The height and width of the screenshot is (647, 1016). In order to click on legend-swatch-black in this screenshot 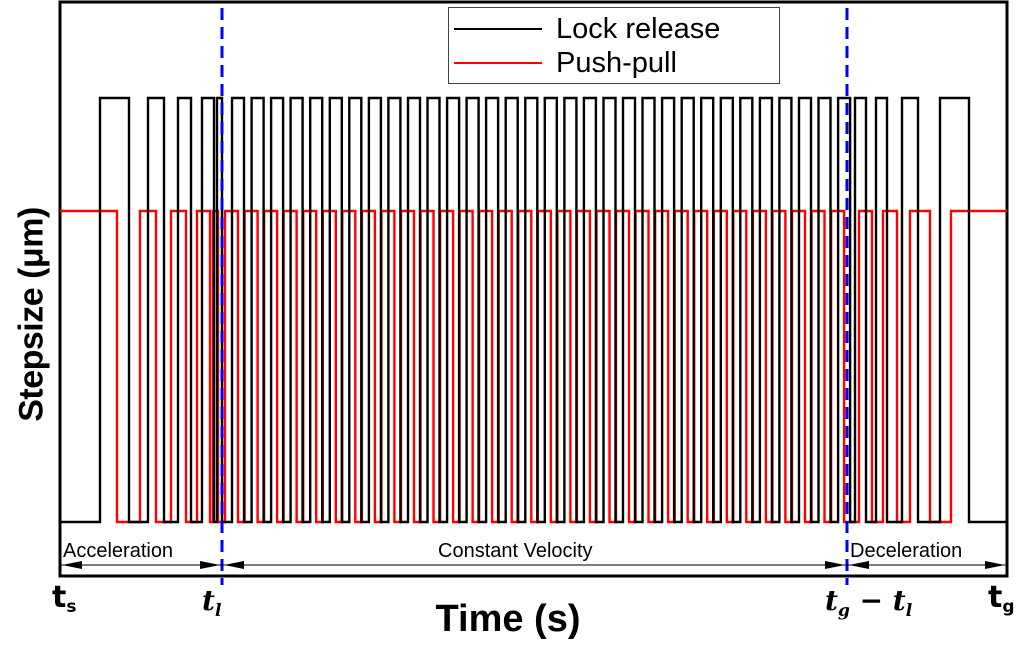, I will do `click(498, 29)`.